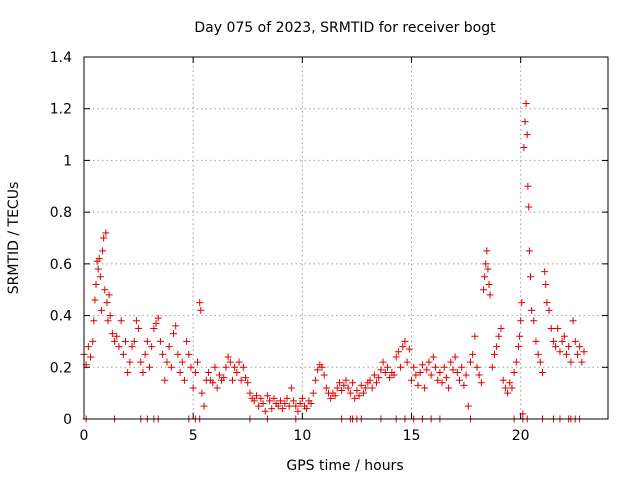 This screenshot has height=480, width=640. What do you see at coordinates (61, 317) in the screenshot?
I see `y-tick-label: 0.4` at bounding box center [61, 317].